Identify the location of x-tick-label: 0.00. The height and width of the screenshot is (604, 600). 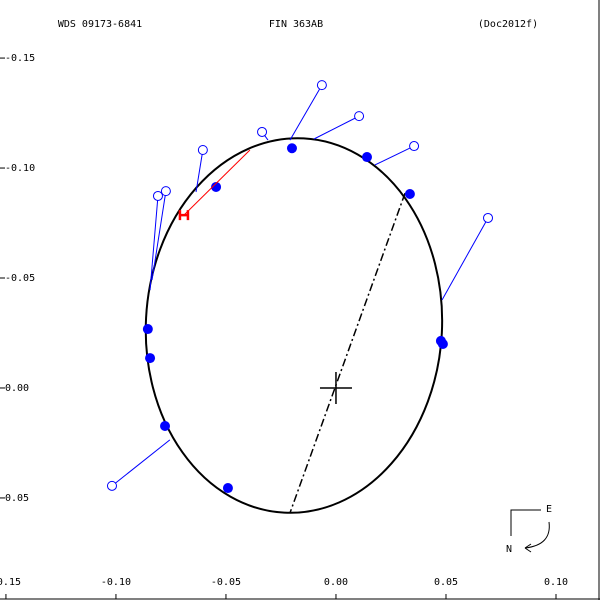
(336, 582).